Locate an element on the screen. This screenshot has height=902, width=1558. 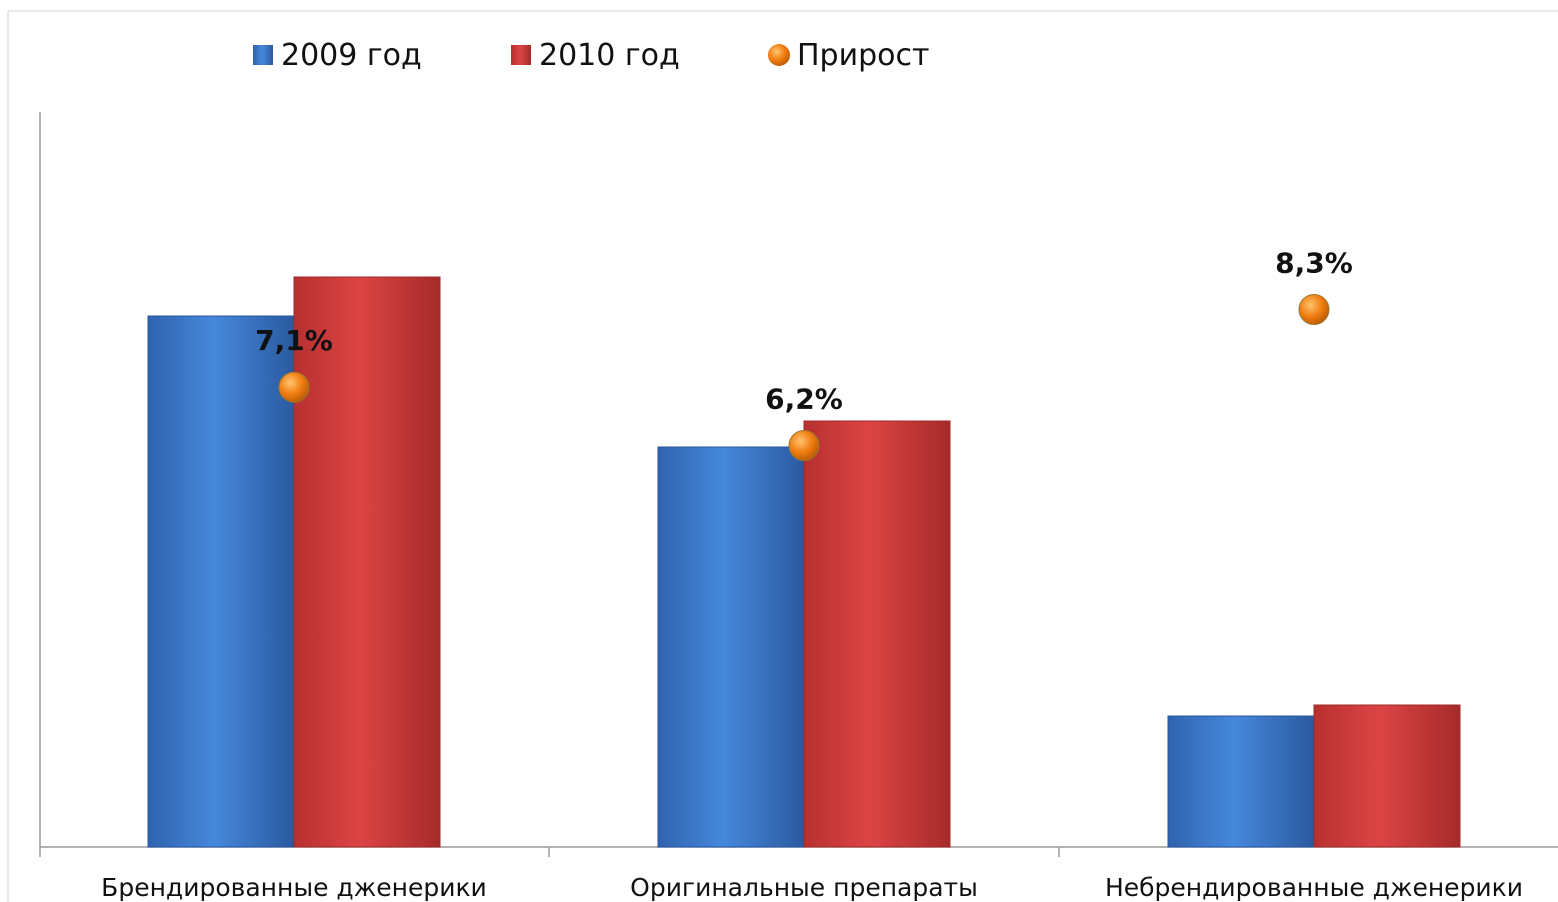
x-tick-label: Брендированные дженерики is located at coordinates (294, 887).